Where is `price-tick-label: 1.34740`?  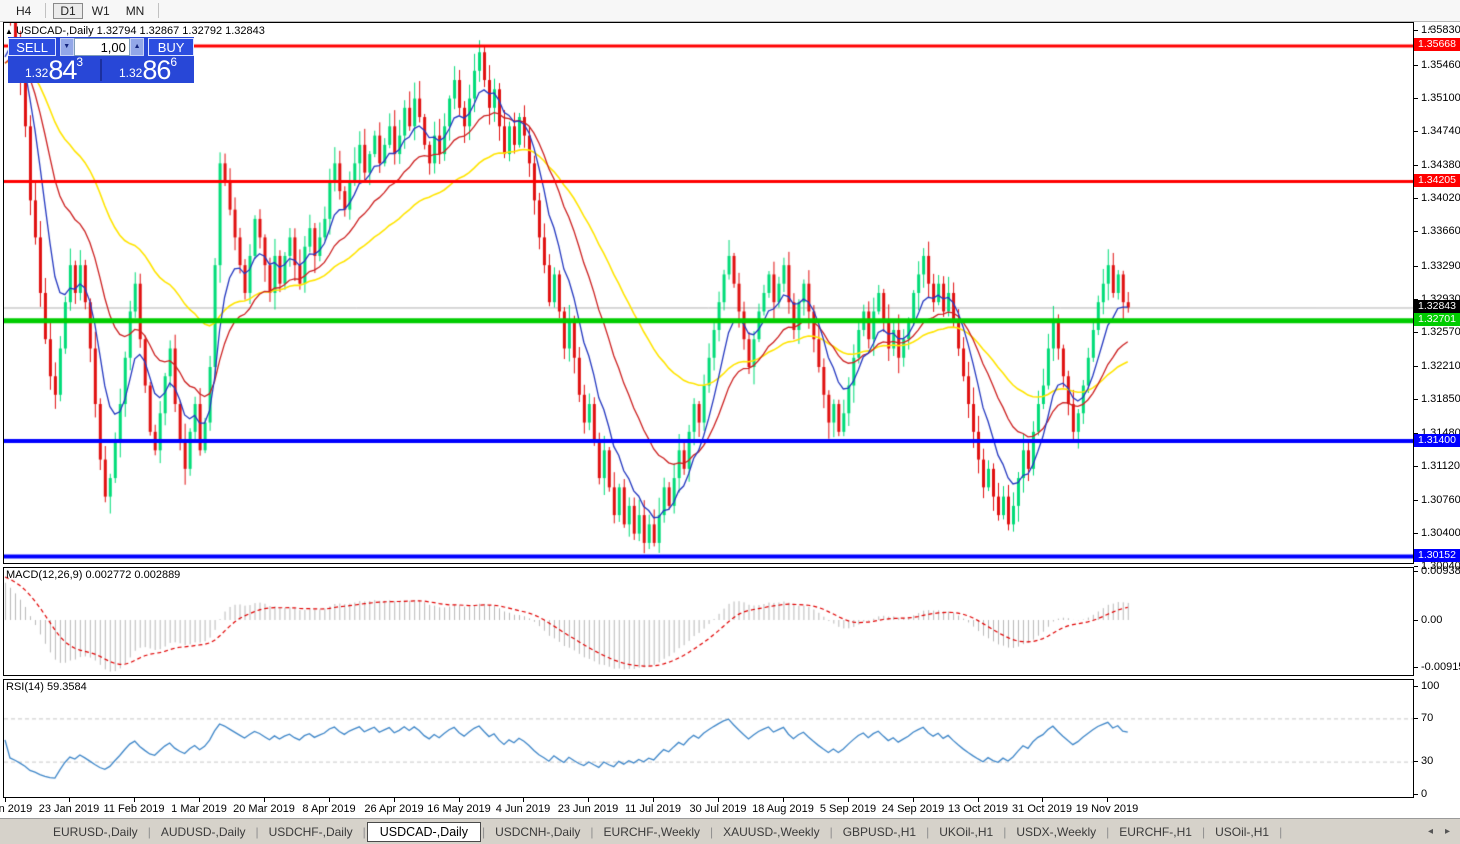
price-tick-label: 1.34740 is located at coordinates (1440, 131).